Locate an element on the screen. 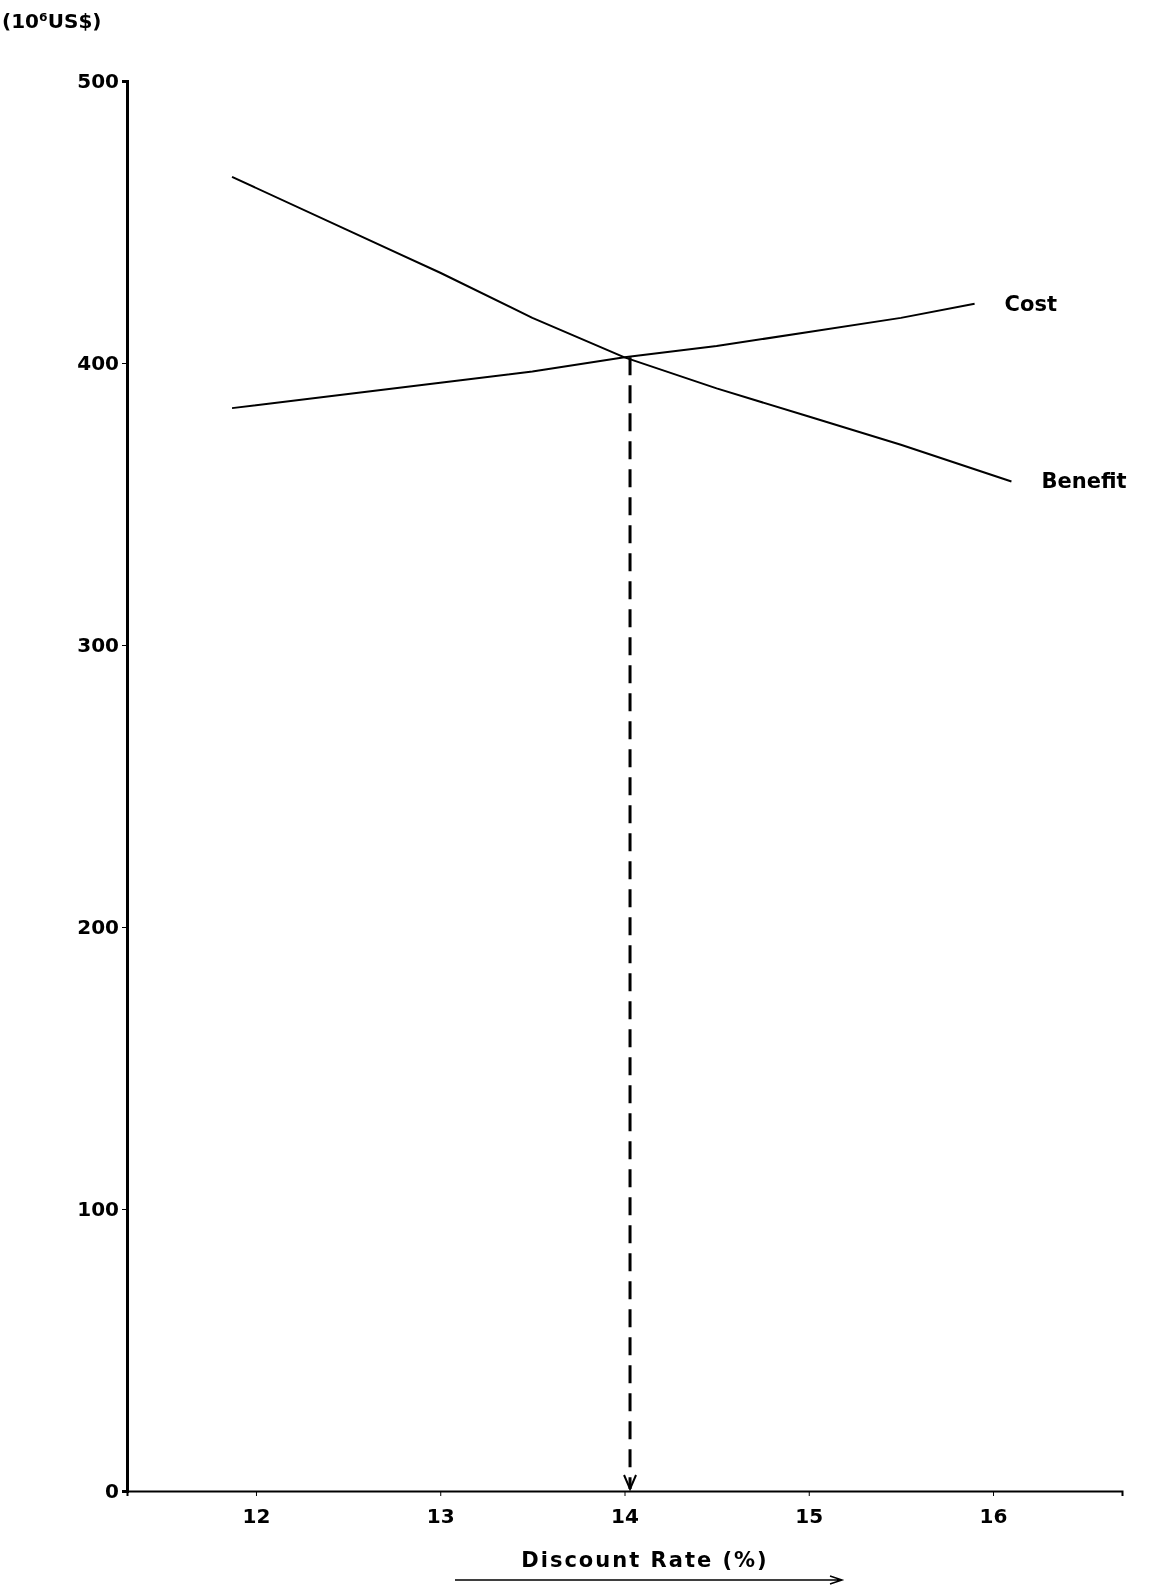 The height and width of the screenshot is (1586, 1160). x-tick-label: 15 is located at coordinates (809, 1516).